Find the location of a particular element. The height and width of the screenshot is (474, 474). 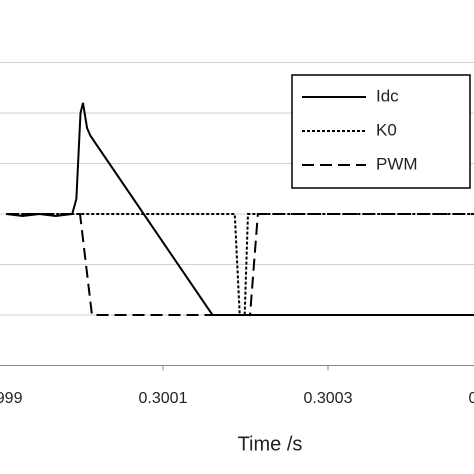

legend: Idc K0 PWM is located at coordinates (381, 131).